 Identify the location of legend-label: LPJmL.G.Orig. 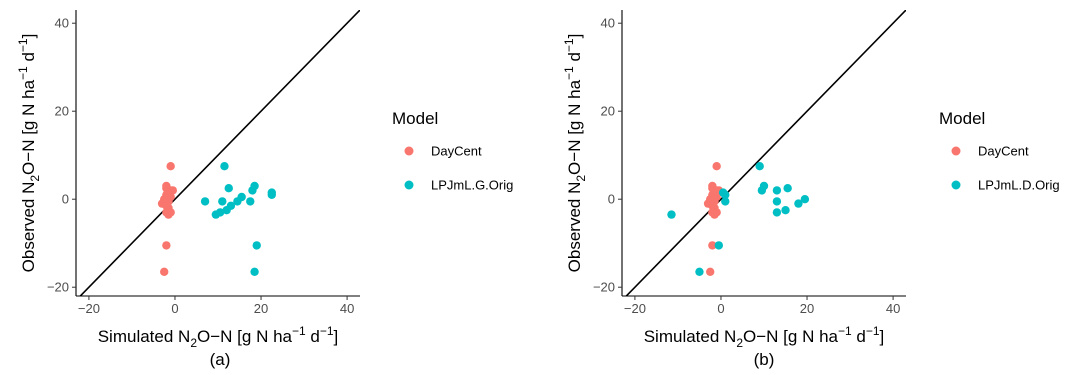
(472, 185).